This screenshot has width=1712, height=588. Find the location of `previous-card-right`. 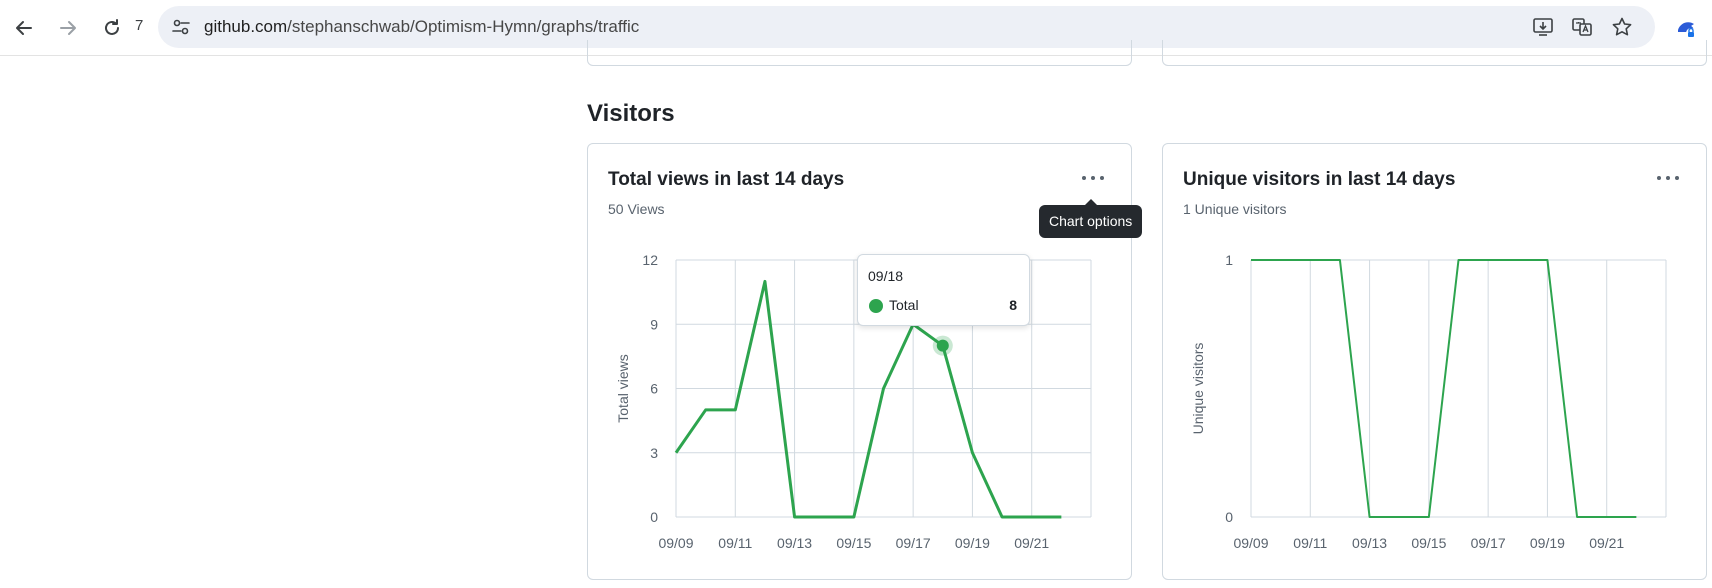

previous-card-right is located at coordinates (1434, 53).